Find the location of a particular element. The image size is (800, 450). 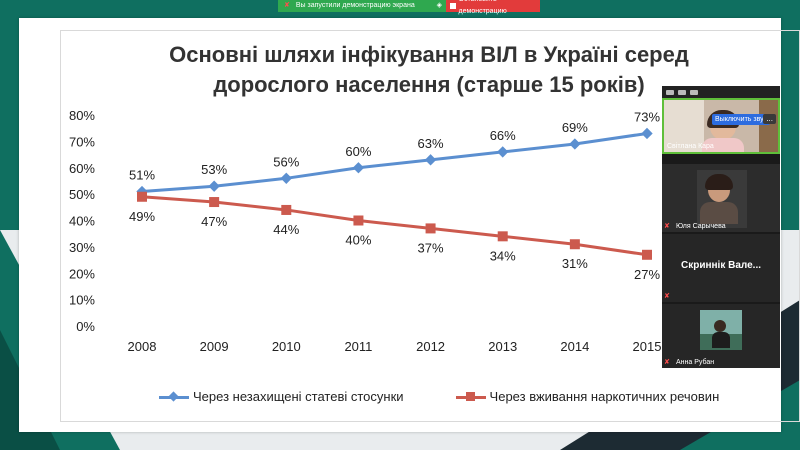

legend-label-sexual: Через незахищені статеві стосунки is located at coordinates (298, 396).